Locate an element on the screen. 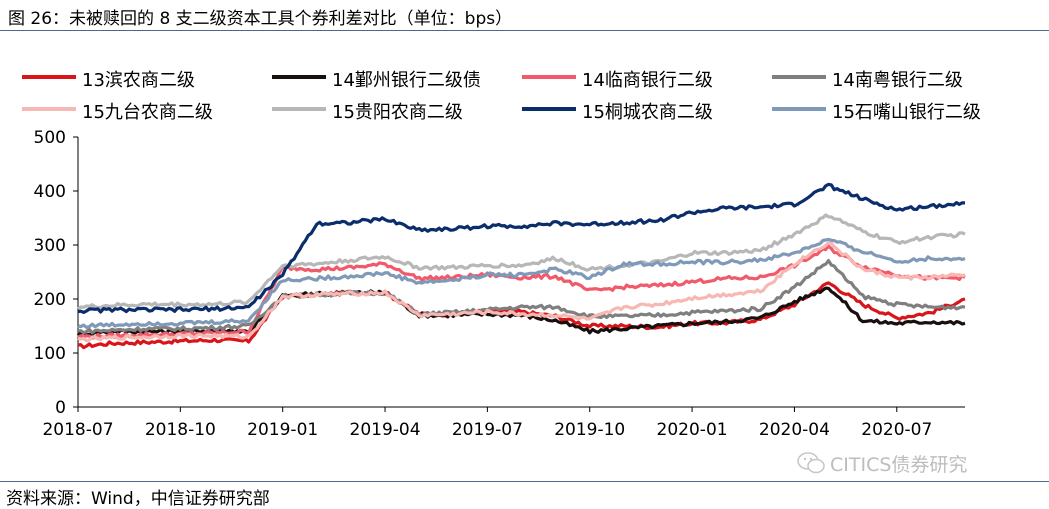 The width and height of the screenshot is (1049, 509). y-tick-label: 100 is located at coordinates (50, 354).